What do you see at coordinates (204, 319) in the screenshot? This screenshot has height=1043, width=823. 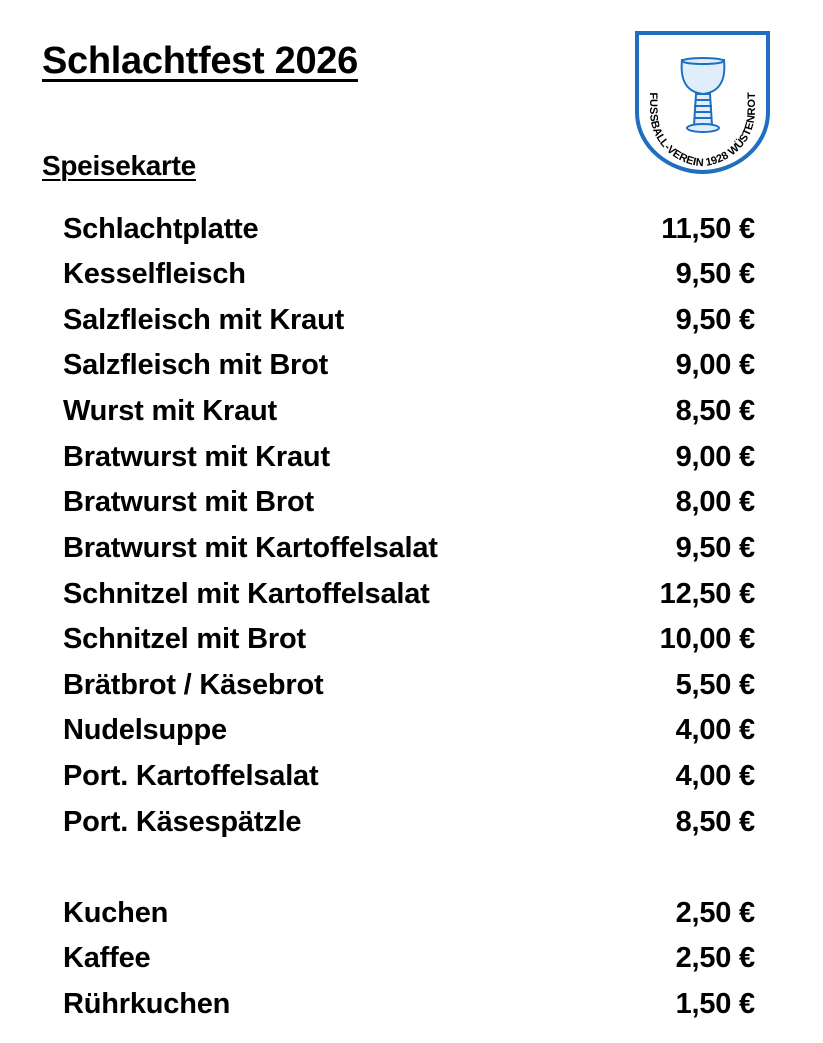 I see `item-name: Salzfleisch mit Kraut` at bounding box center [204, 319].